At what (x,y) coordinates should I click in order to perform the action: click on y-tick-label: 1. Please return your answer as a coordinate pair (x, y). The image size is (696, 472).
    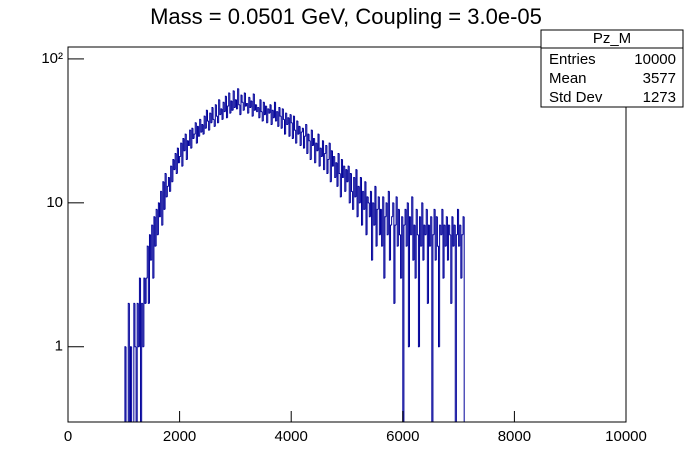
    Looking at the image, I should click on (59, 346).